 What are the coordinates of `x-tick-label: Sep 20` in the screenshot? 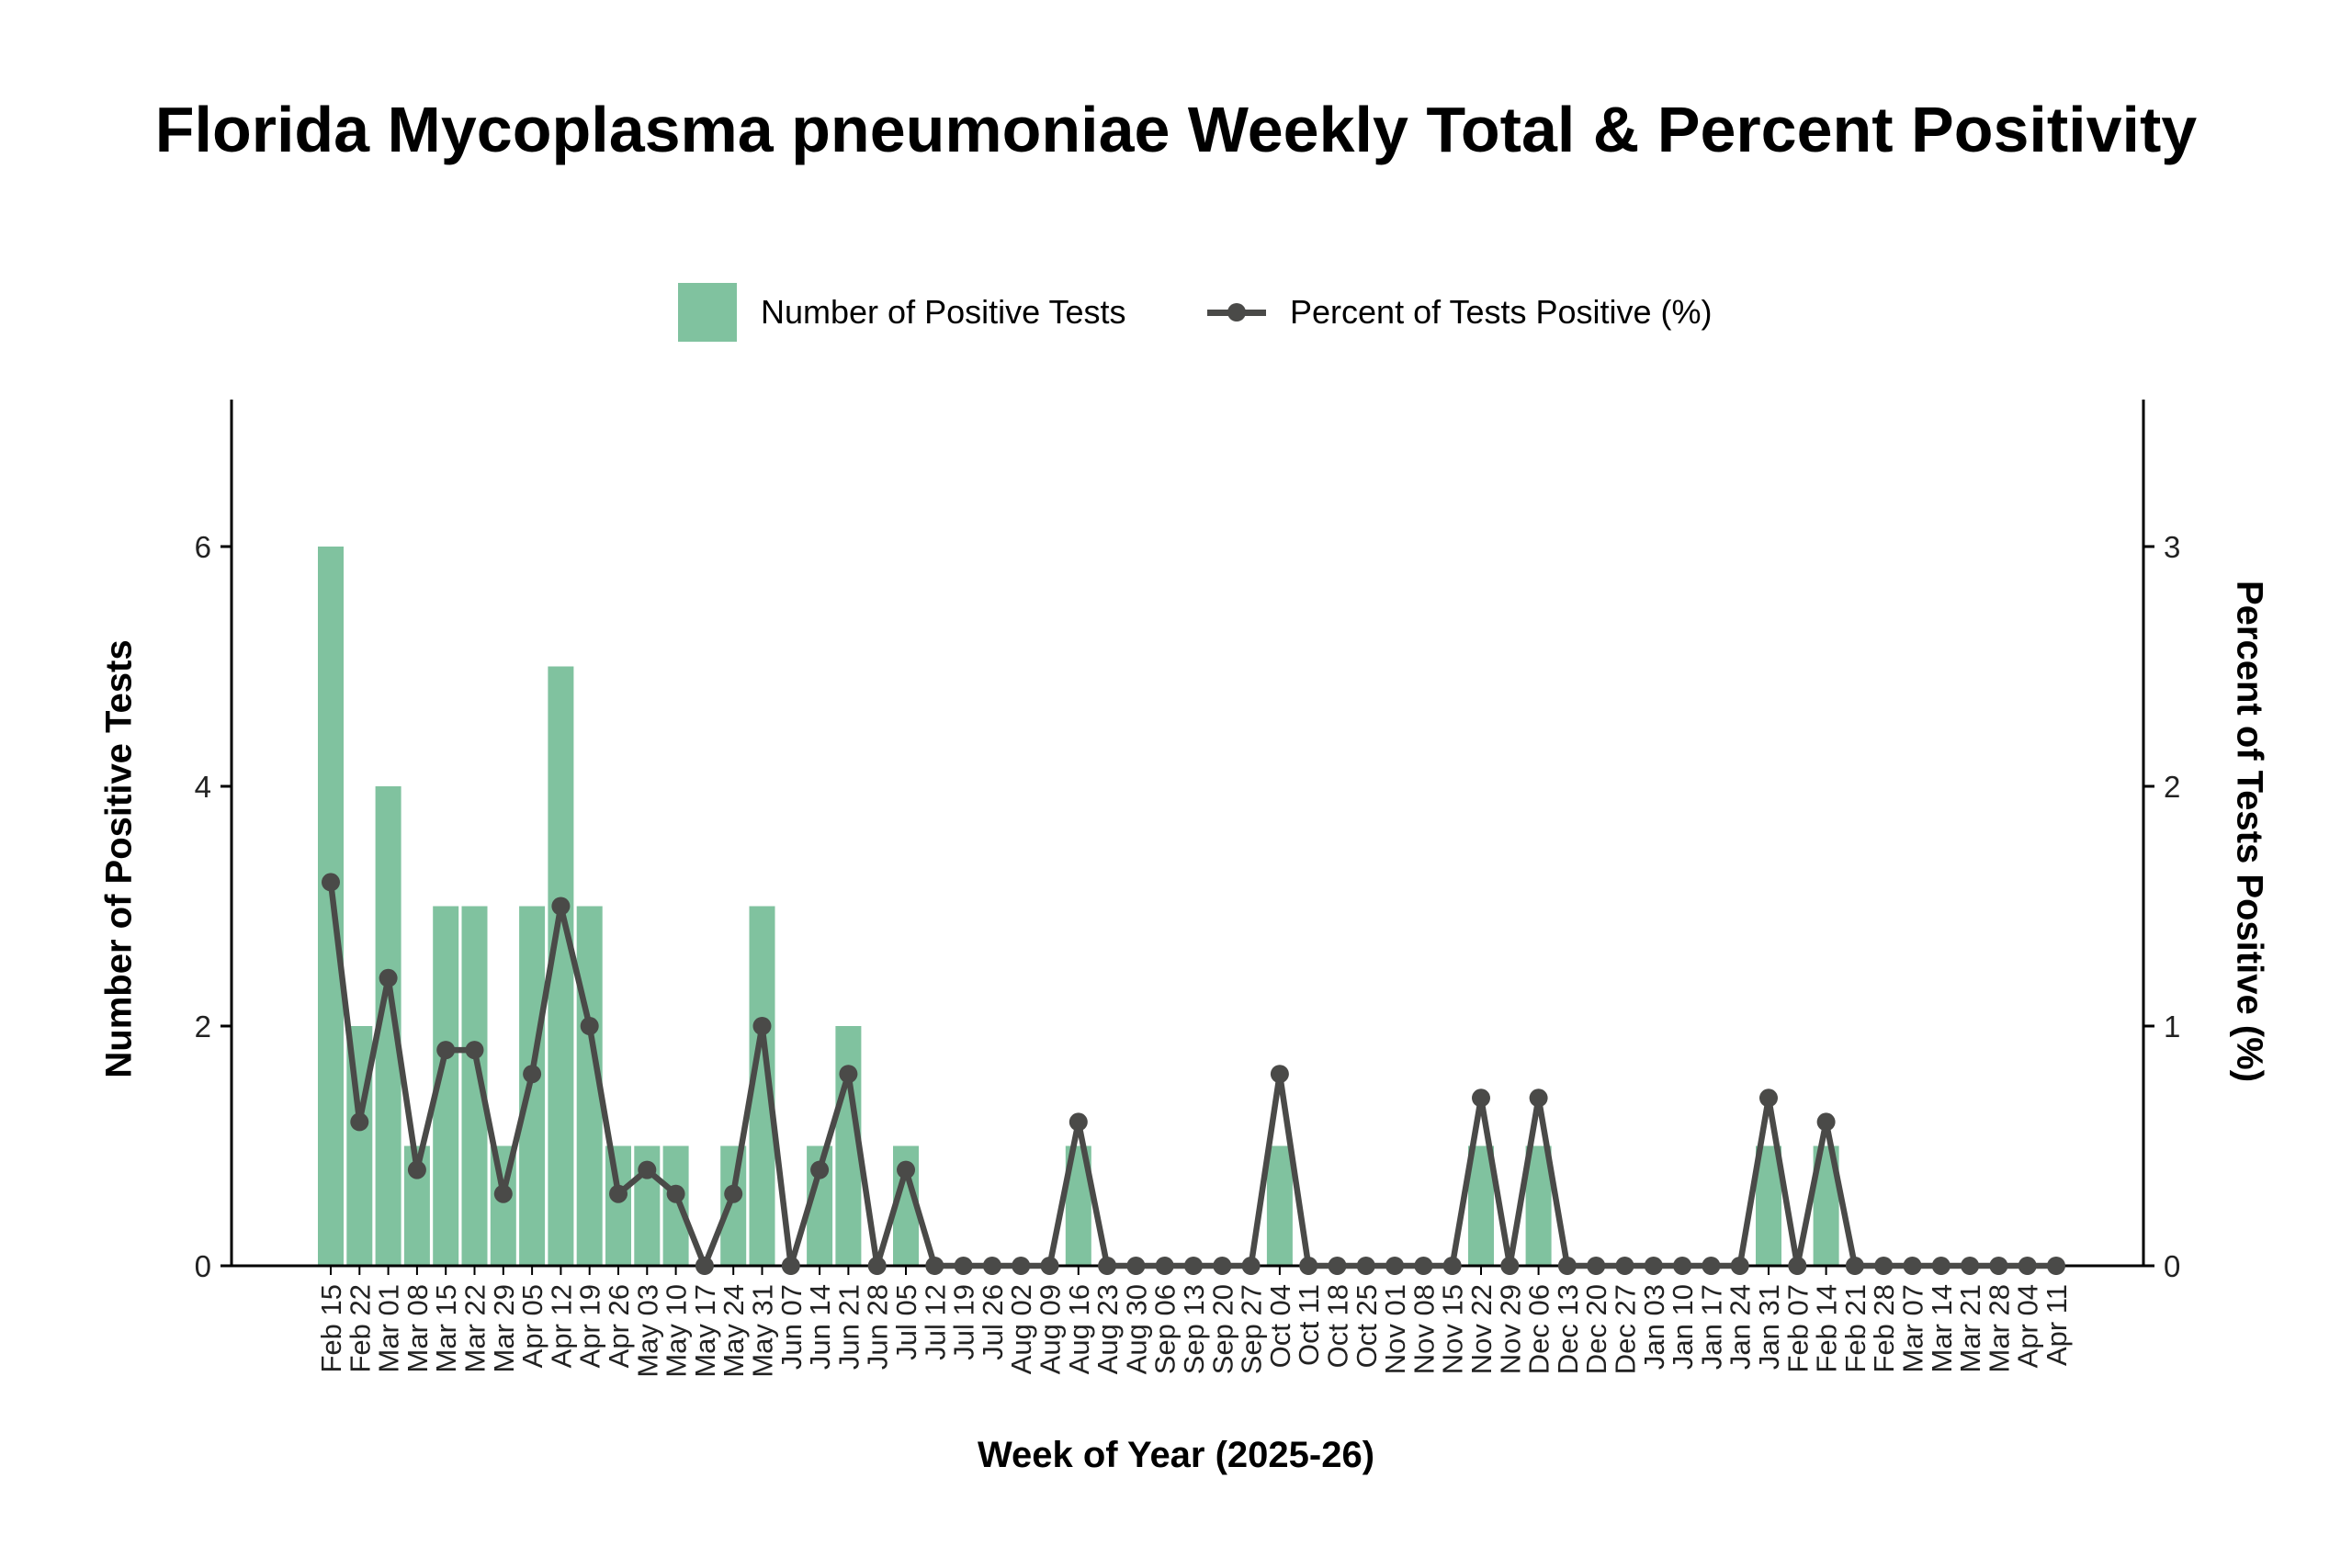 It's located at (1222, 1329).